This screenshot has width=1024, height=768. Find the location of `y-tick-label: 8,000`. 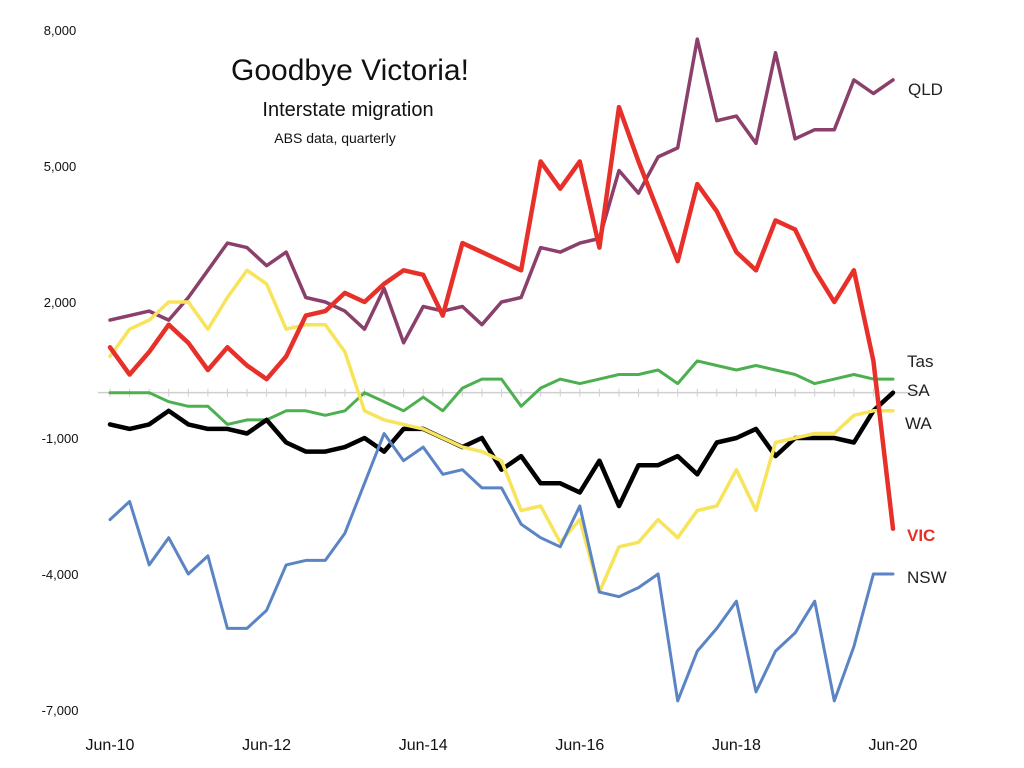

y-tick-label: 8,000 is located at coordinates (60, 30).